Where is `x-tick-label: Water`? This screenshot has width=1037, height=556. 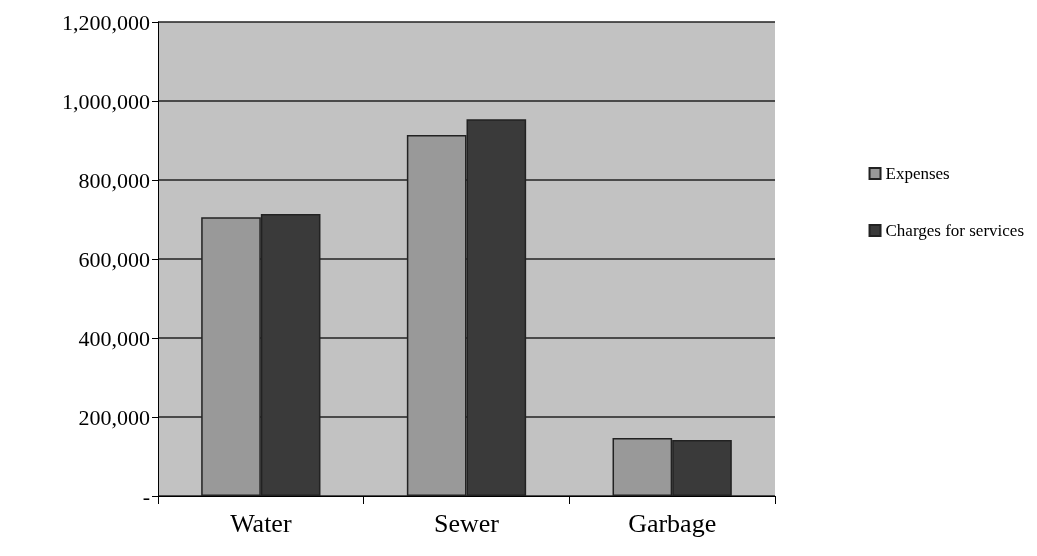
x-tick-label: Water is located at coordinates (261, 523).